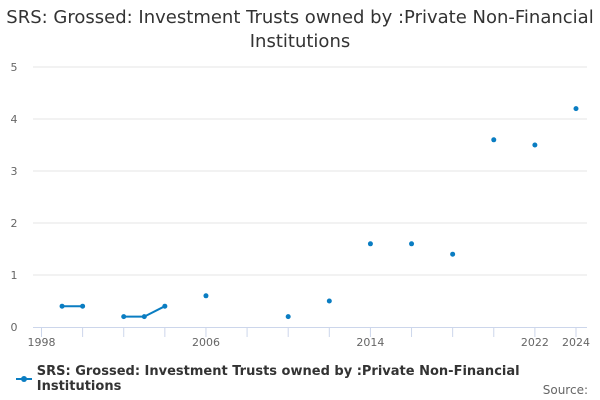 This screenshot has width=600, height=400. Describe the element at coordinates (206, 342) in the screenshot. I see `x-tick-label: 2006` at that location.